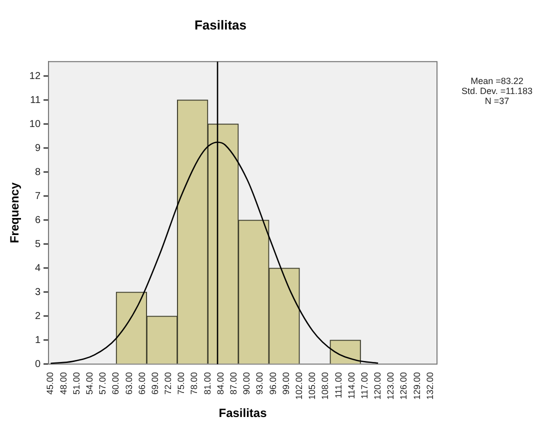 The image size is (545, 425). Describe the element at coordinates (103, 383) in the screenshot. I see `x-tick-label: 57.00` at that location.